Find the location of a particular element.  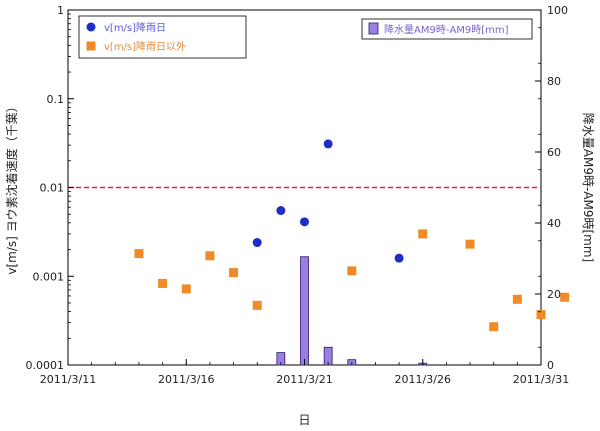

y-left-tick-label-1: 0.001 is located at coordinates (49, 276).